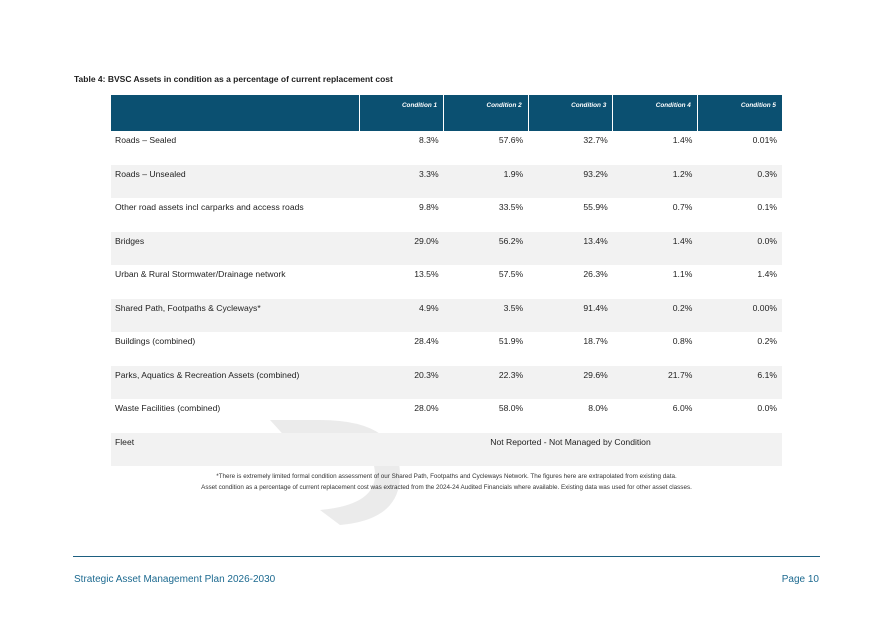  What do you see at coordinates (155, 341) in the screenshot?
I see `asset-name: Buildings (combined)` at bounding box center [155, 341].